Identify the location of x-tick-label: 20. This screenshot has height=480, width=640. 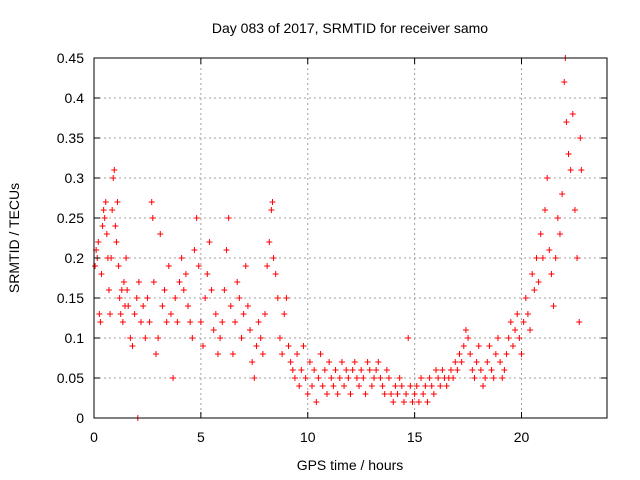
(522, 437).